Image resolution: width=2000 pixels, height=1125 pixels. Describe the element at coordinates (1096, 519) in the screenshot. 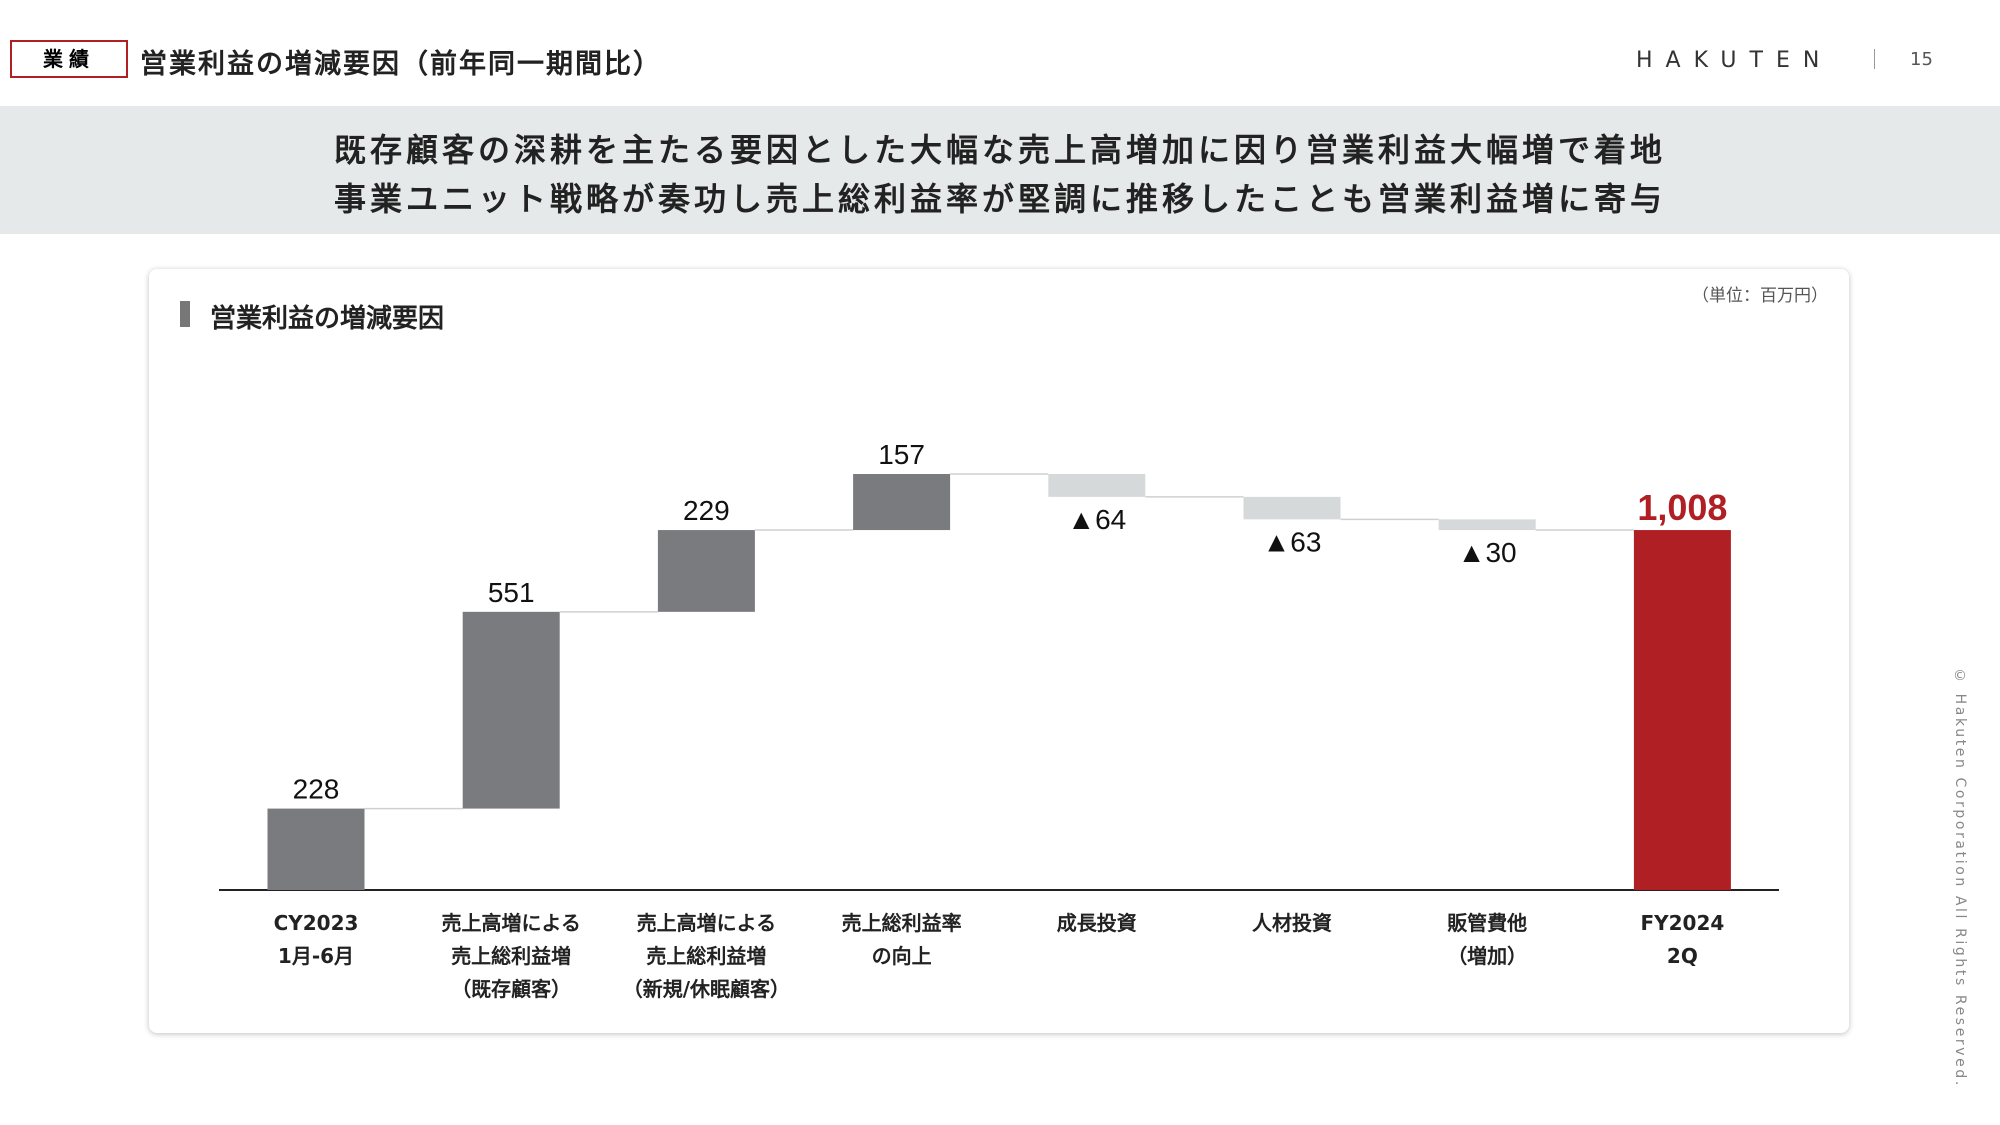

I see `value-label: ▲64` at that location.